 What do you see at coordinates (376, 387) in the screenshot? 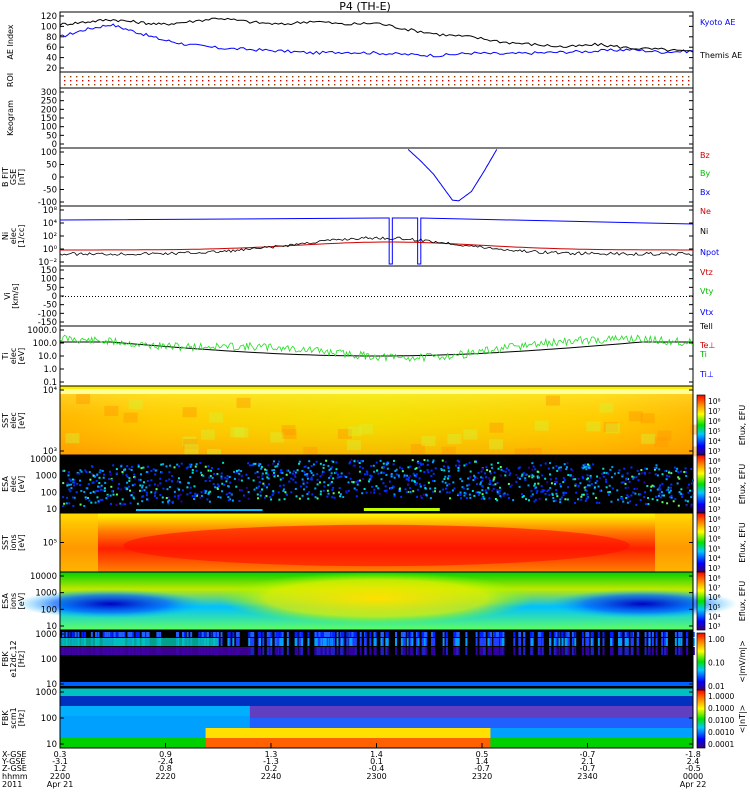
I see `spectro-band` at bounding box center [376, 387].